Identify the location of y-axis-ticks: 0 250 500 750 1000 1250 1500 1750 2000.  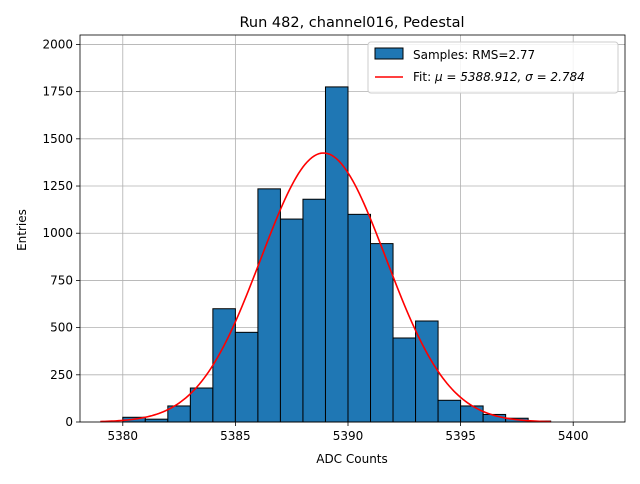
(61, 233).